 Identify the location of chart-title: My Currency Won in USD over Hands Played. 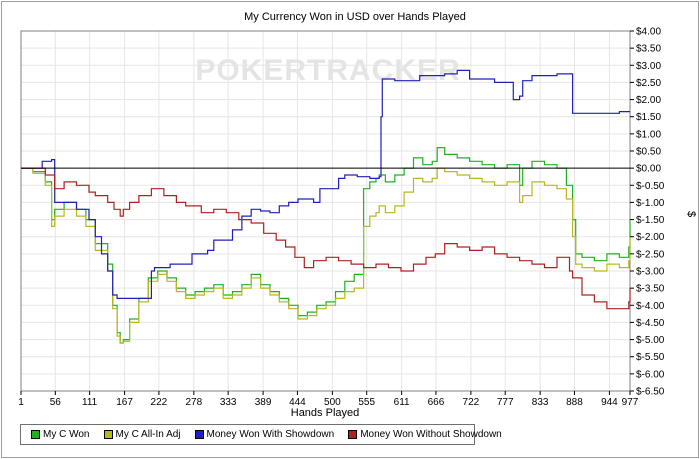
(355, 17).